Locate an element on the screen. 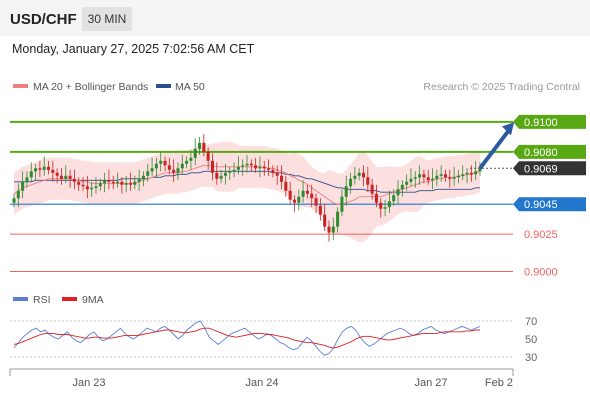 The height and width of the screenshot is (405, 590). level-tag-current is located at coordinates (549, 168).